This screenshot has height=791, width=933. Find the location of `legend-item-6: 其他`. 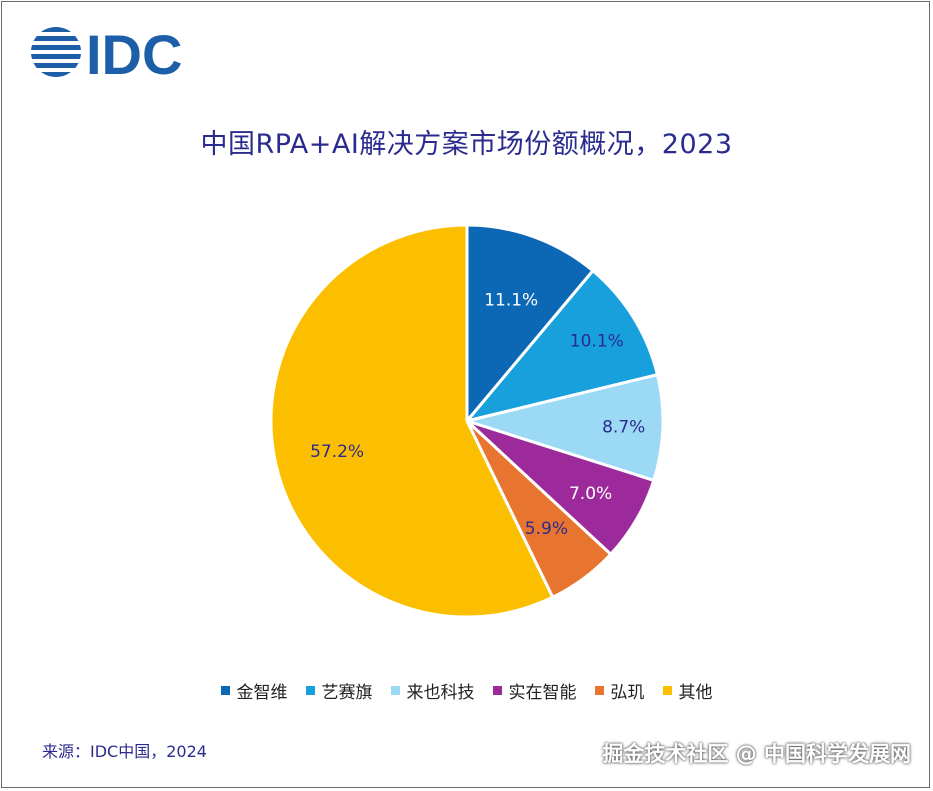

legend-item-6: 其他 is located at coordinates (687, 690).